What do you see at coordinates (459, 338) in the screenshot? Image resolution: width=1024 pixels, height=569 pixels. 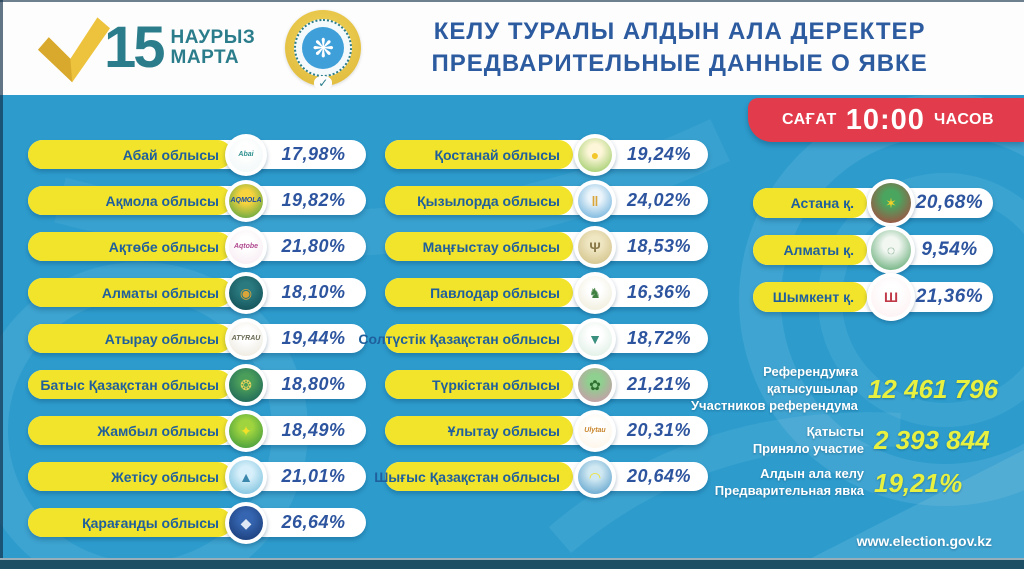 I see `region-name: Солтүстік Қазақстан облысы` at bounding box center [459, 338].